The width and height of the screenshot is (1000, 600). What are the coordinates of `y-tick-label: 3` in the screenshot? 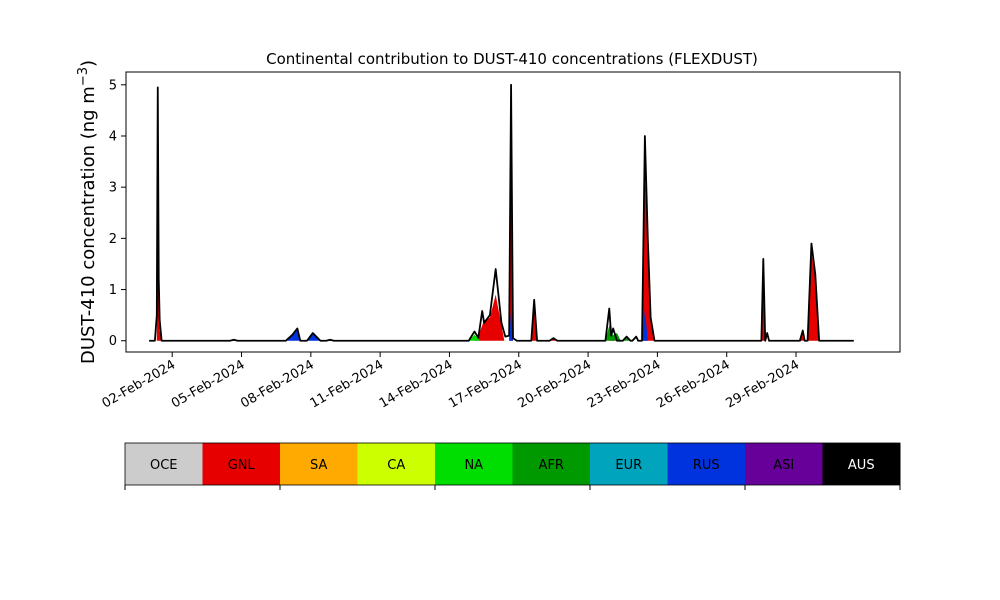 It's located at (113, 188).